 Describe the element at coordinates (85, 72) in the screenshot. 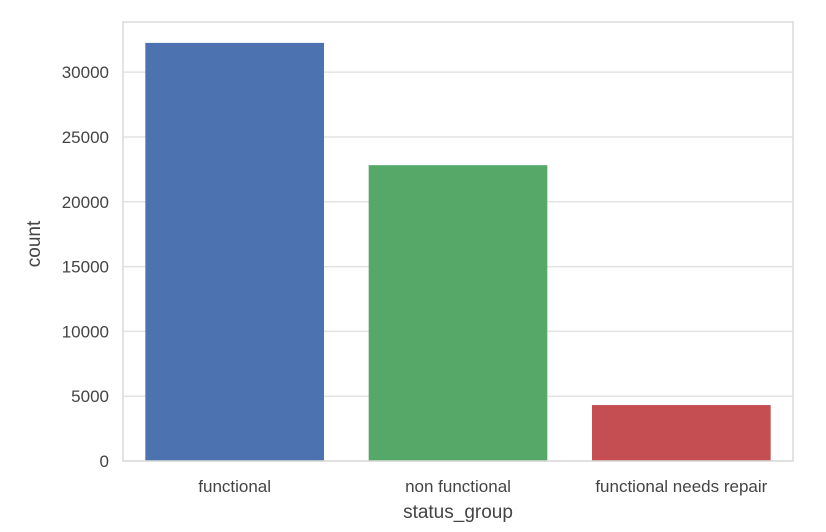

I see `y-tick-label: 30000` at that location.